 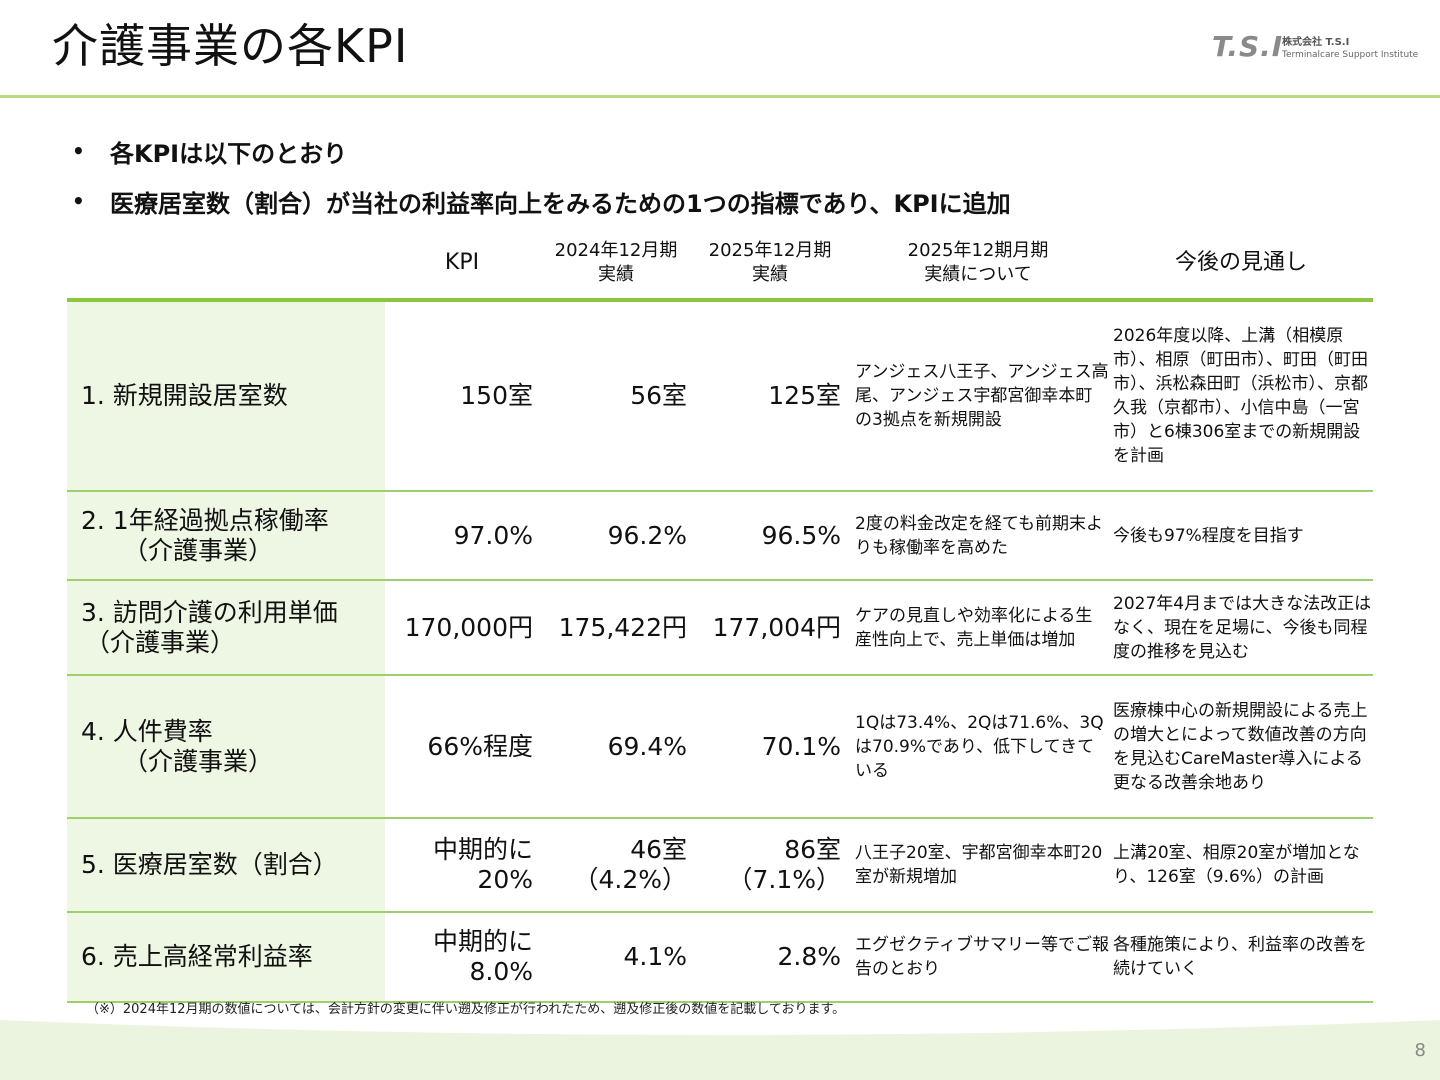 I want to click on result-note-cell: 1Qは73.4%、2Qは71.6%、3Qは70.9%であり、低下してきている, so click(x=979, y=746).